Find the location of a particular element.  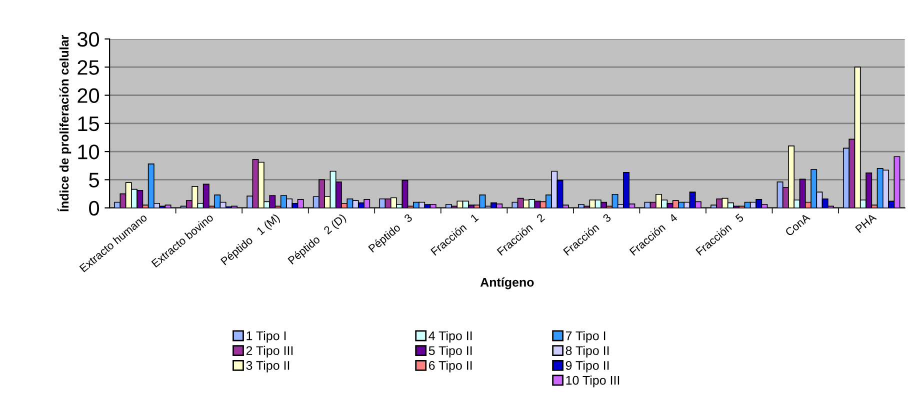

legend-label: 5 Tipo II is located at coordinates (450, 352).